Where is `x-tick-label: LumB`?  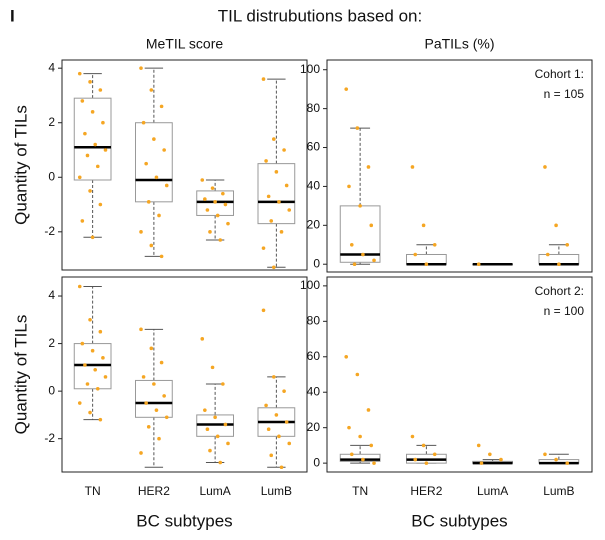 x-tick-label: LumB is located at coordinates (276, 491).